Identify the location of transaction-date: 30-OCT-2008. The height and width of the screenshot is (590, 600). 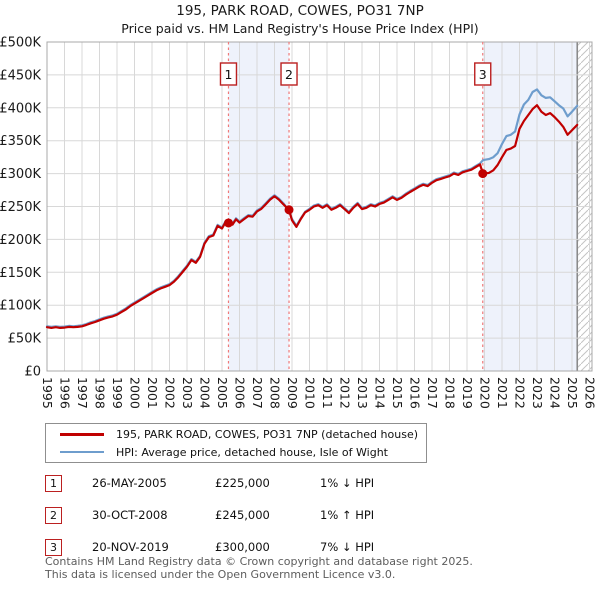
(130, 515).